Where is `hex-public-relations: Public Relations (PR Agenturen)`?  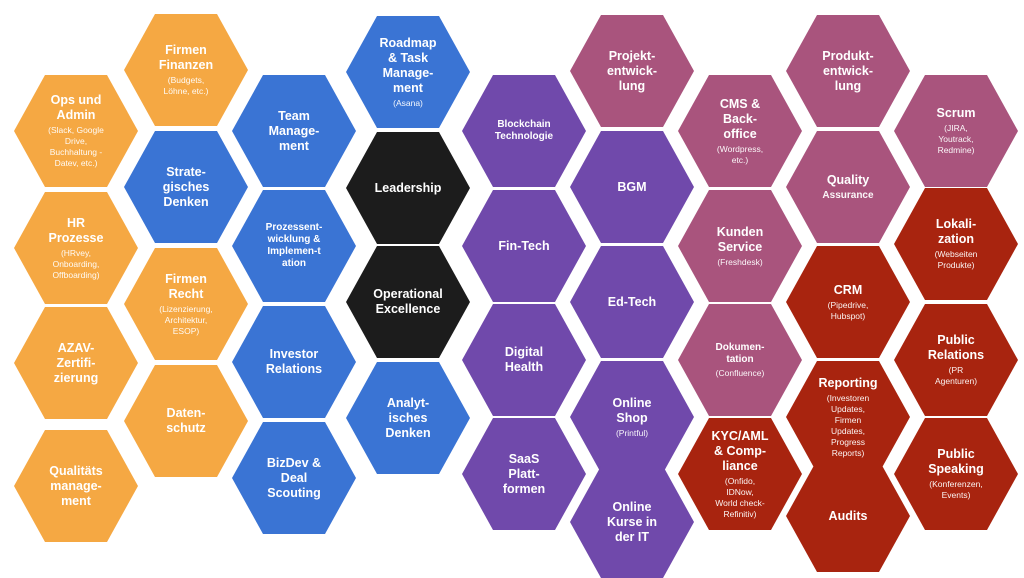
hex-public-relations: Public Relations (PR Agenturen) is located at coordinates (956, 360).